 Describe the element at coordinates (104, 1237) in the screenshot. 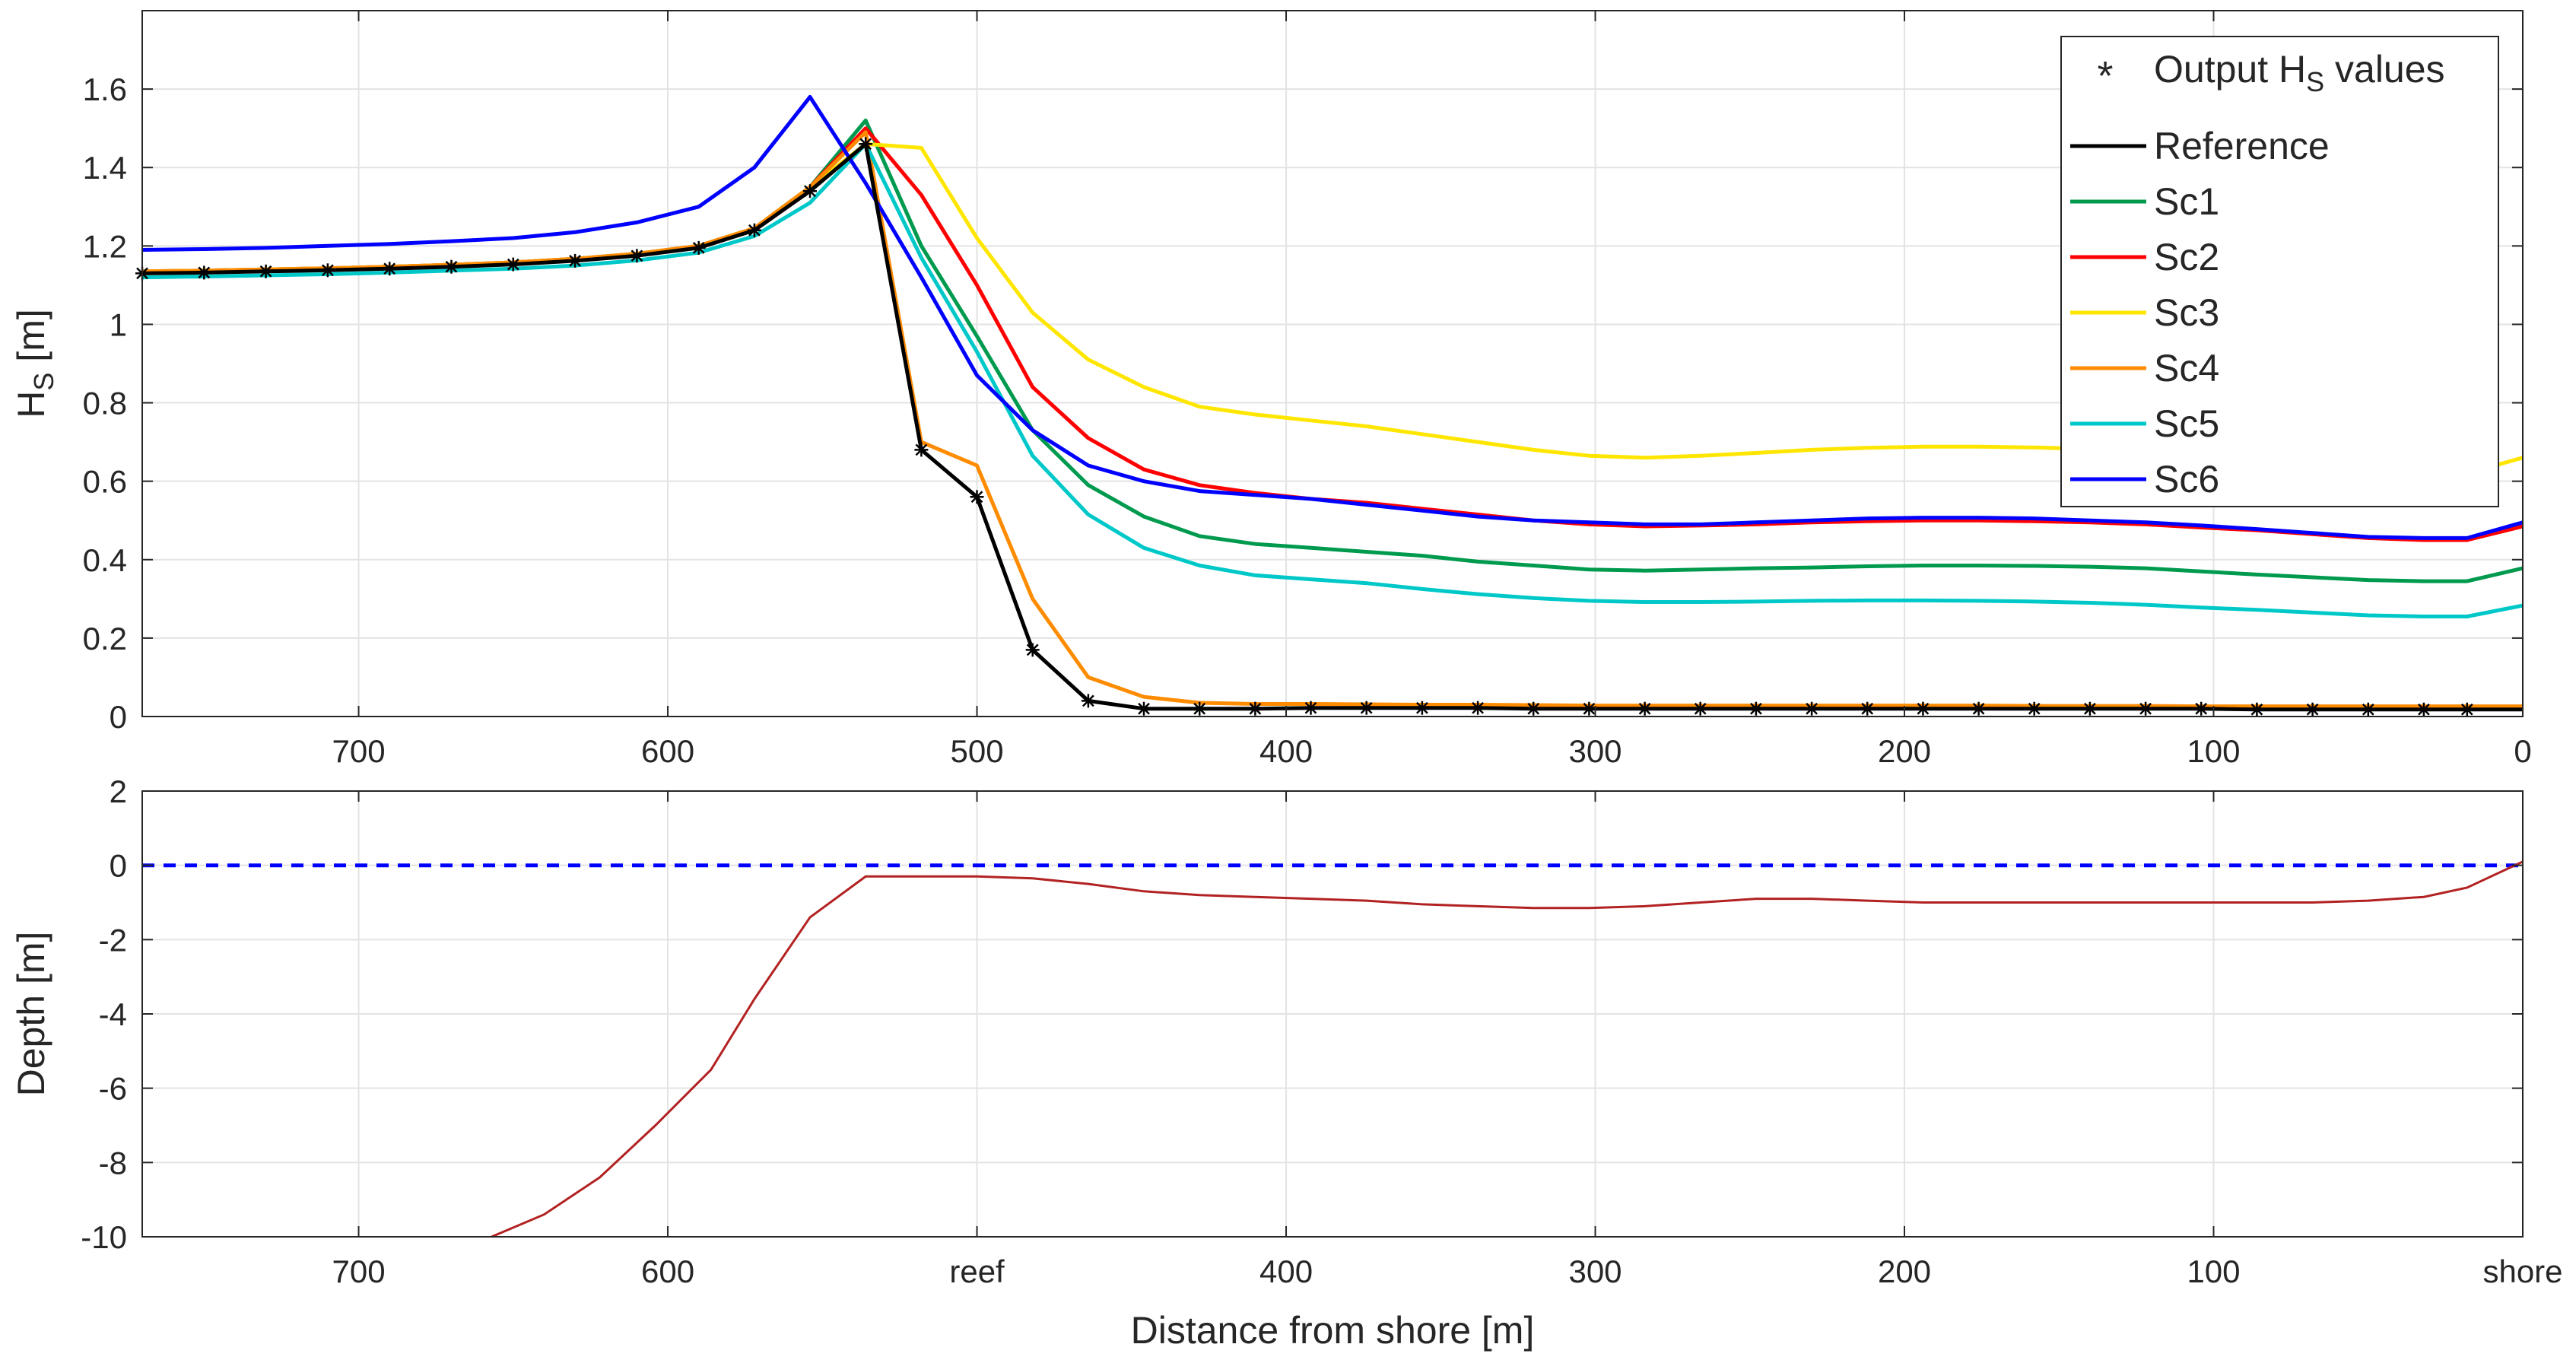

I see `depth-y-tick-label: -10` at that location.